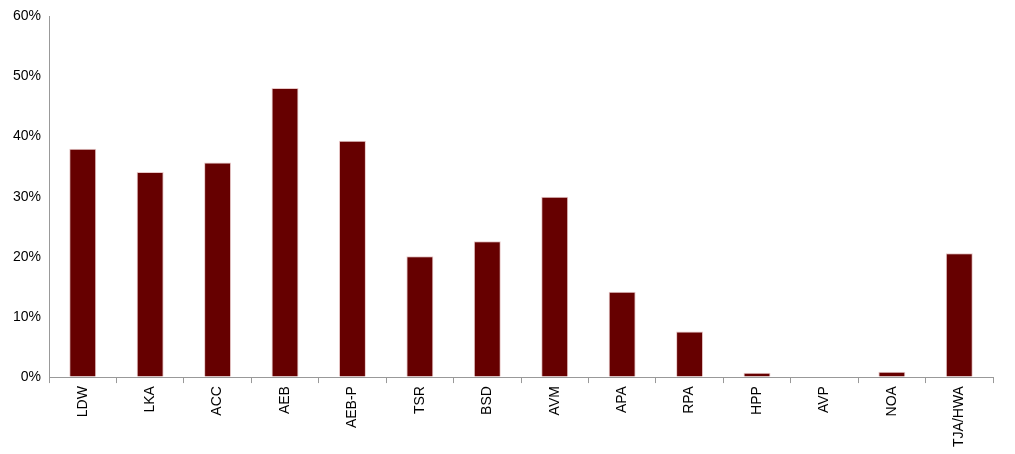  Describe the element at coordinates (958, 416) in the screenshot. I see `x-tick-label: TJA/HWA` at that location.